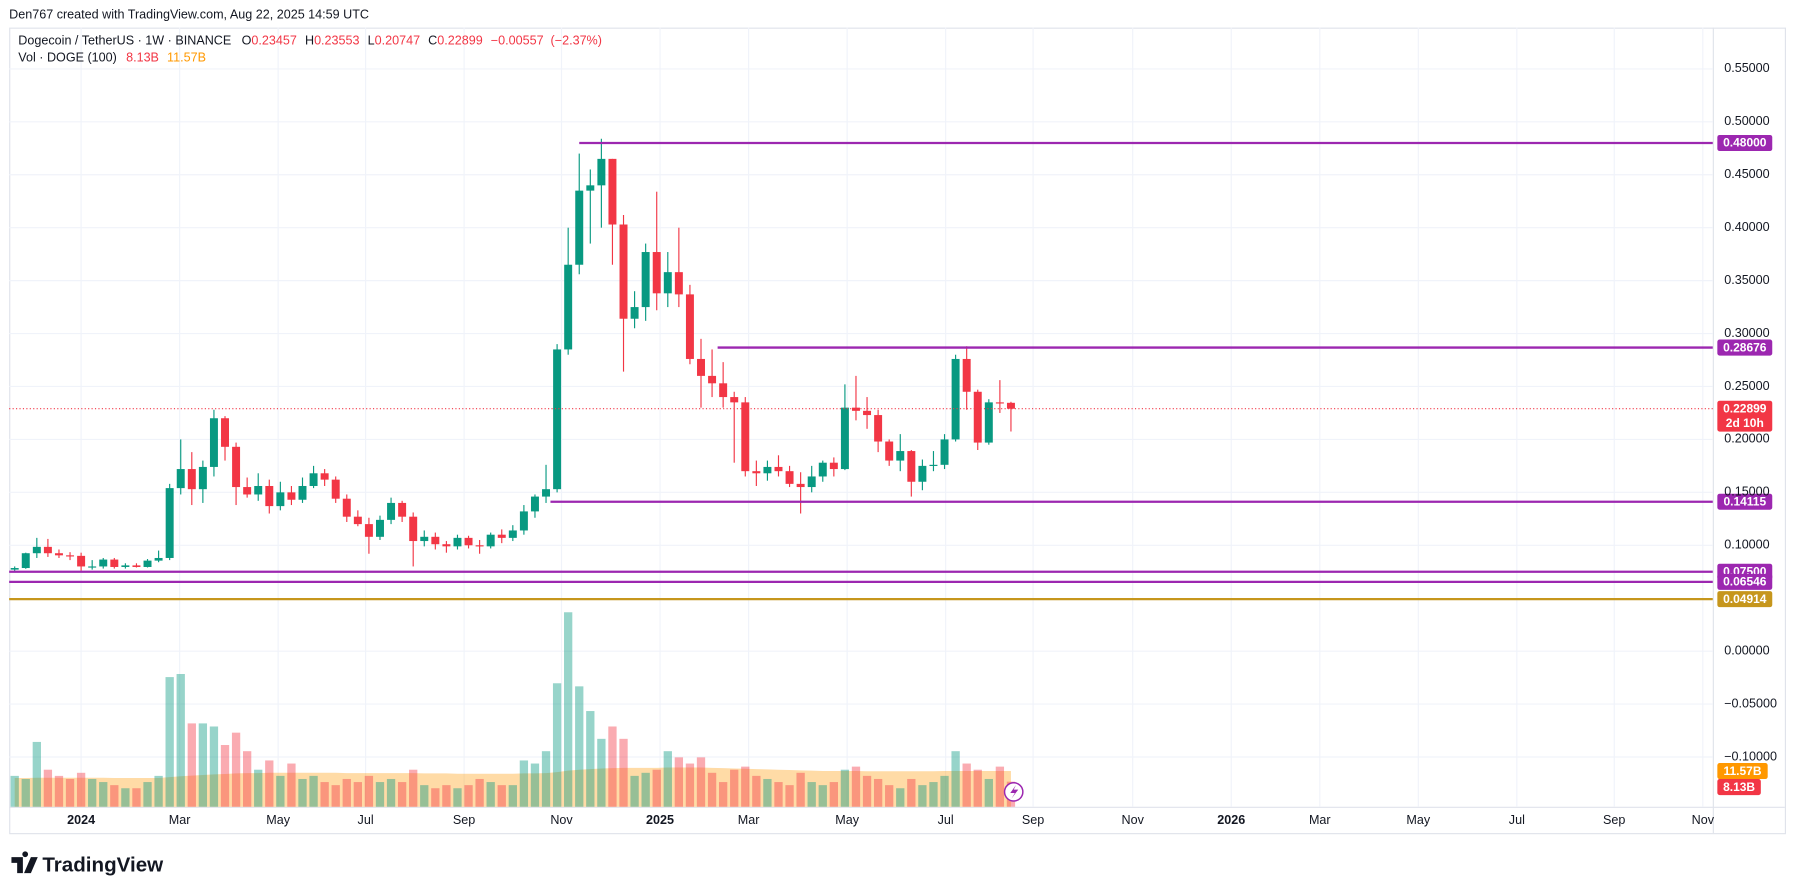  What do you see at coordinates (1746, 439) in the screenshot?
I see `y-tick-label: 0.20000` at bounding box center [1746, 439].